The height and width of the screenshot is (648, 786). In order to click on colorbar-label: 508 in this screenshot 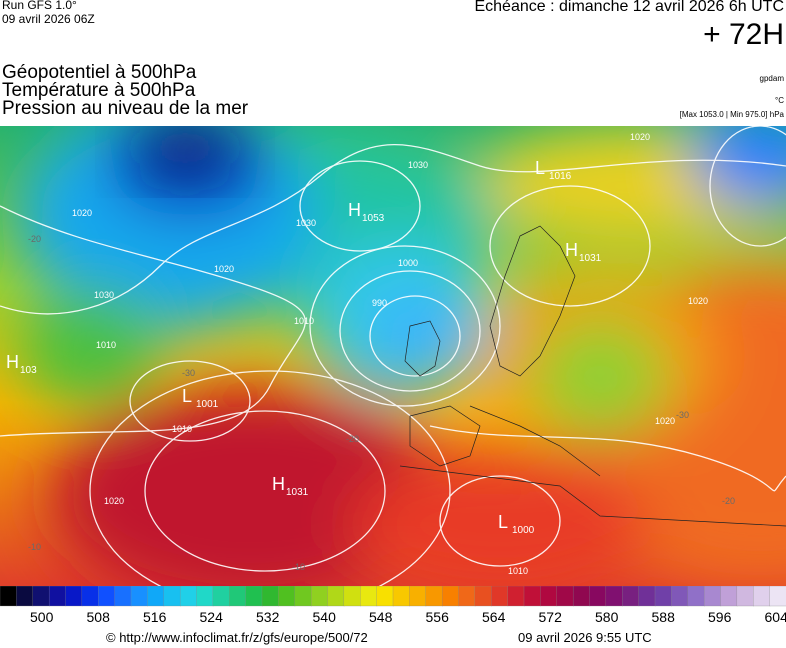, I will do `click(98, 617)`.